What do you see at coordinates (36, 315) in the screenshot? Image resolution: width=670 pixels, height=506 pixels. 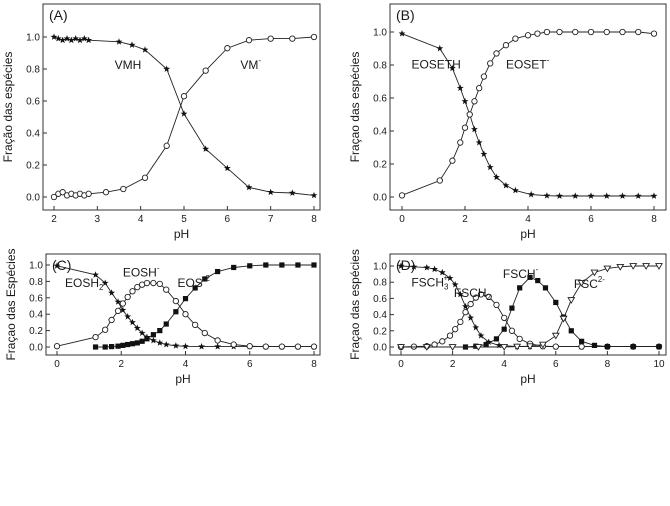 I see `panel-c-ytick-label: 0.4` at bounding box center [36, 315].